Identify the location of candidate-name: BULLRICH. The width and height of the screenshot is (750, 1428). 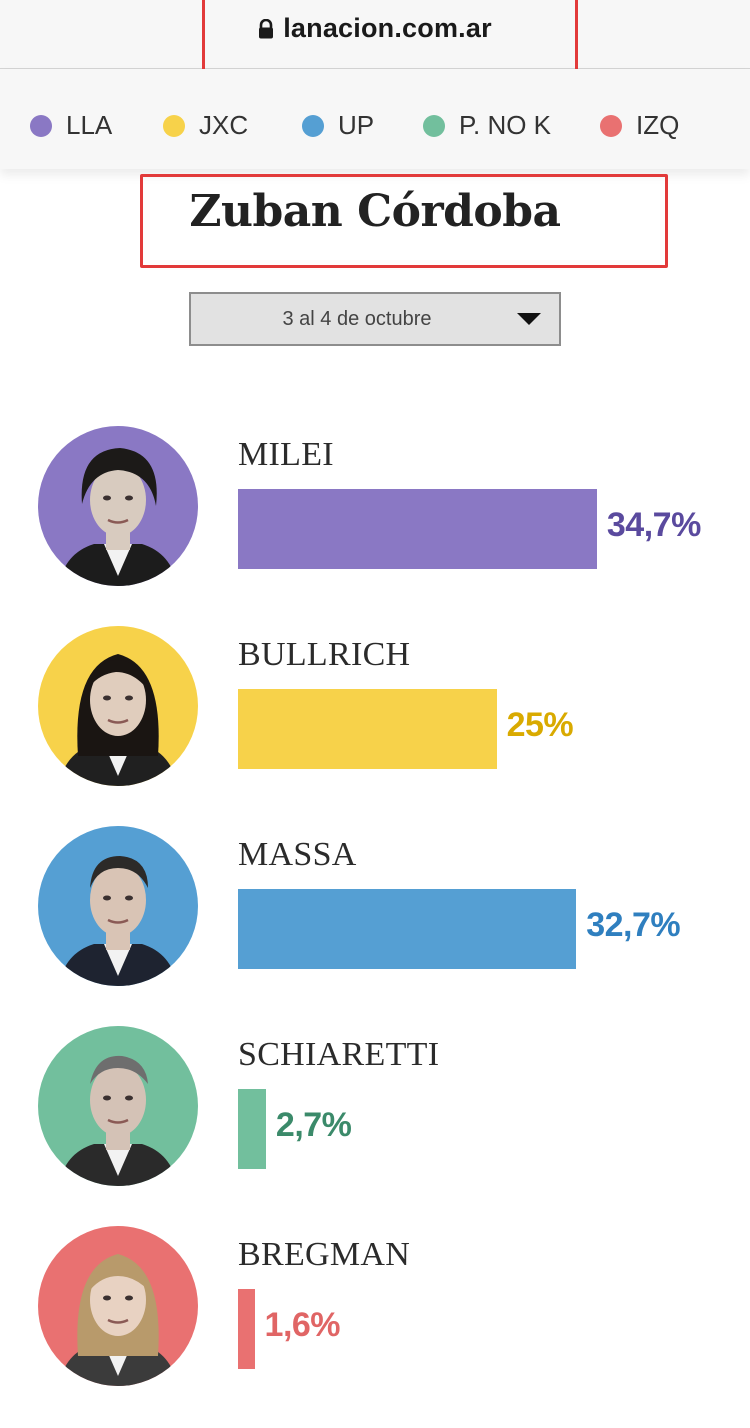
(324, 654).